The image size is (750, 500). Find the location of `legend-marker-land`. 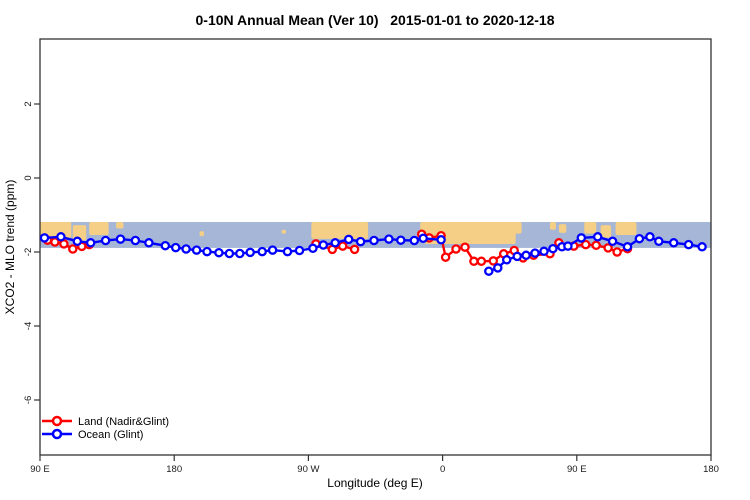

legend-marker-land is located at coordinates (57, 421).